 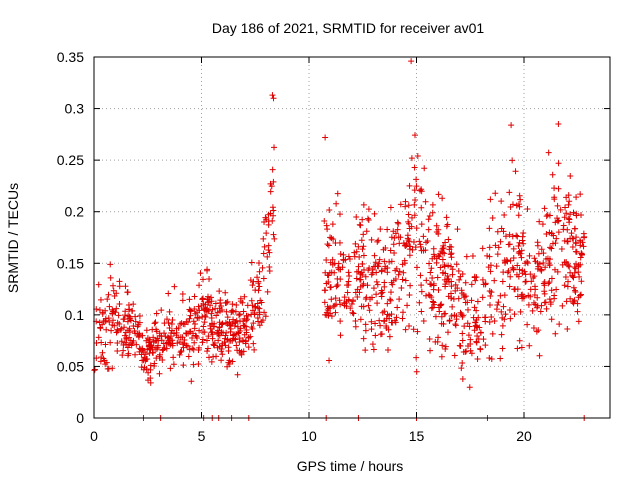 What do you see at coordinates (202, 436) in the screenshot?
I see `x-tick-label: 5` at bounding box center [202, 436].